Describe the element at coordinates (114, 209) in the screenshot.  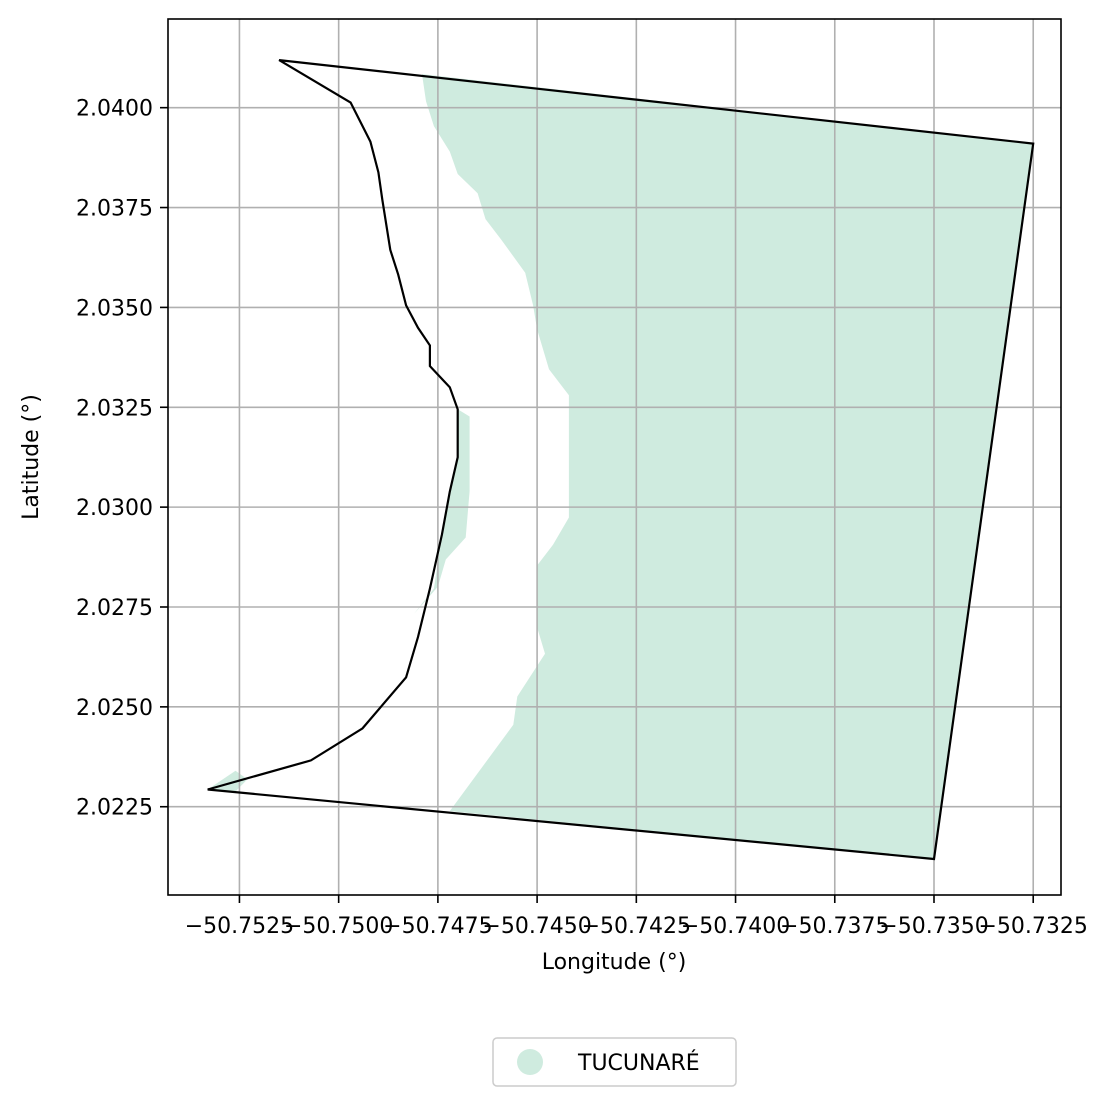
I see `y-tick-label-6: 2.0375` at that location.